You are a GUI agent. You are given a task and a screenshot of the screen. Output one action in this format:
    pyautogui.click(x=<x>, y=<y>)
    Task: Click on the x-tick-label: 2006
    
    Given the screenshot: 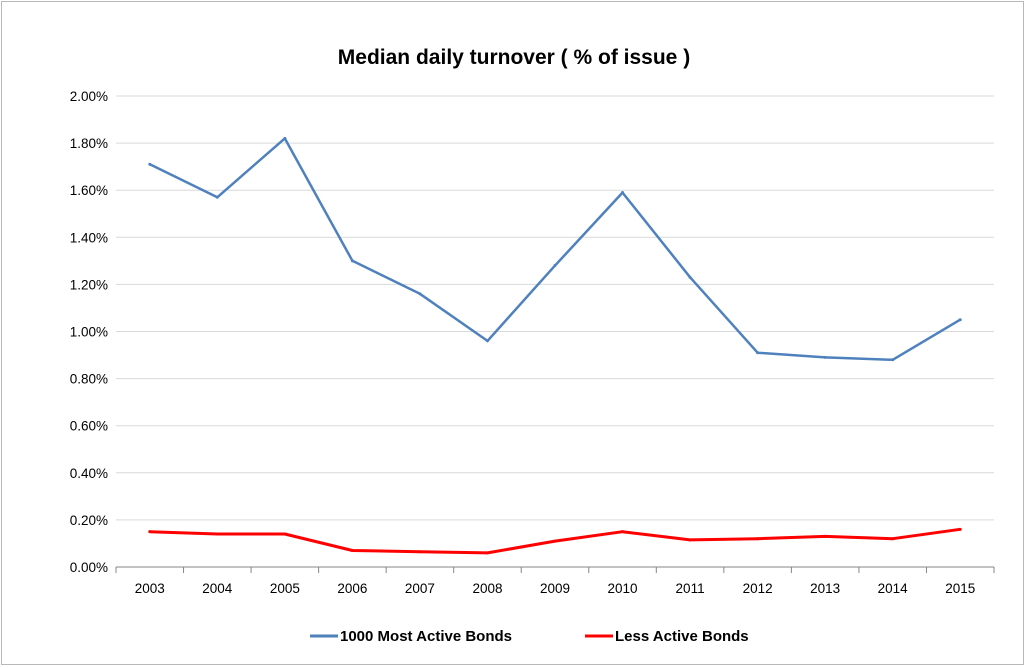 What is the action you would take?
    pyautogui.click(x=352, y=588)
    